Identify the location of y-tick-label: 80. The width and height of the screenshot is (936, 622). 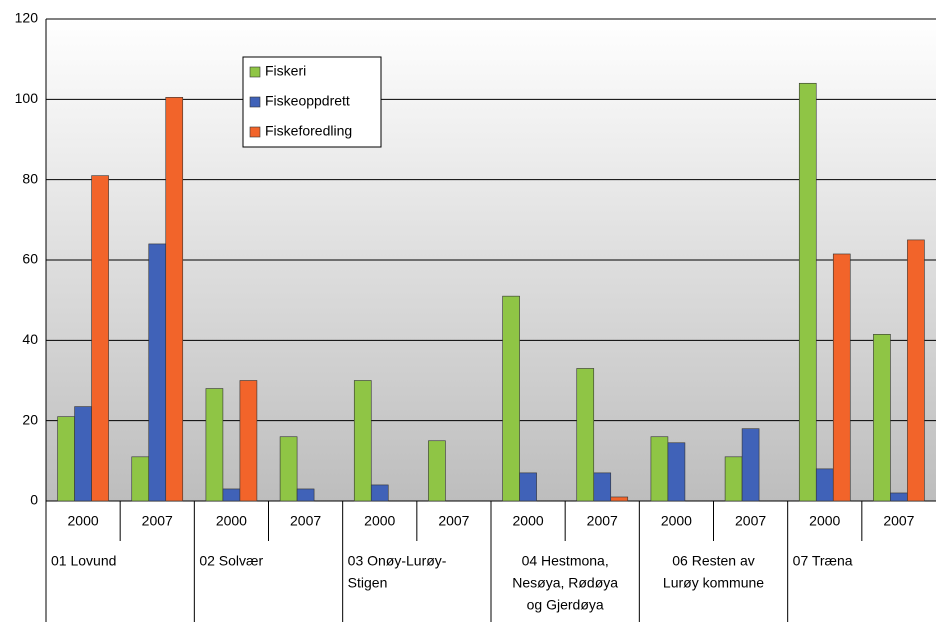
(30, 178).